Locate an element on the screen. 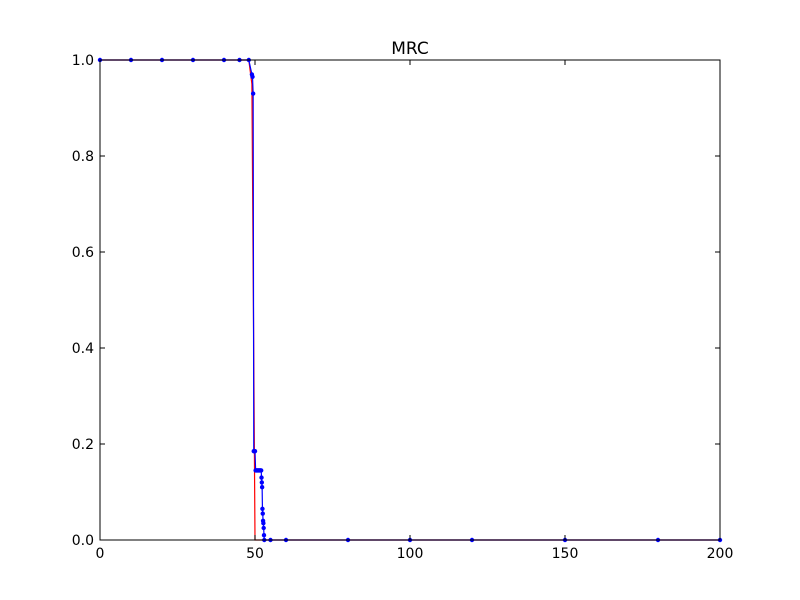 This screenshot has width=800, height=600. y-tick-label: 0.0 is located at coordinates (83, 541).